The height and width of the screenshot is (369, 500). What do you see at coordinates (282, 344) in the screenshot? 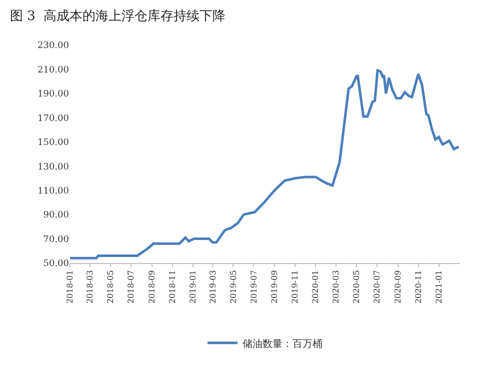
I see `legend-label: 储油数量：百万桶` at bounding box center [282, 344].